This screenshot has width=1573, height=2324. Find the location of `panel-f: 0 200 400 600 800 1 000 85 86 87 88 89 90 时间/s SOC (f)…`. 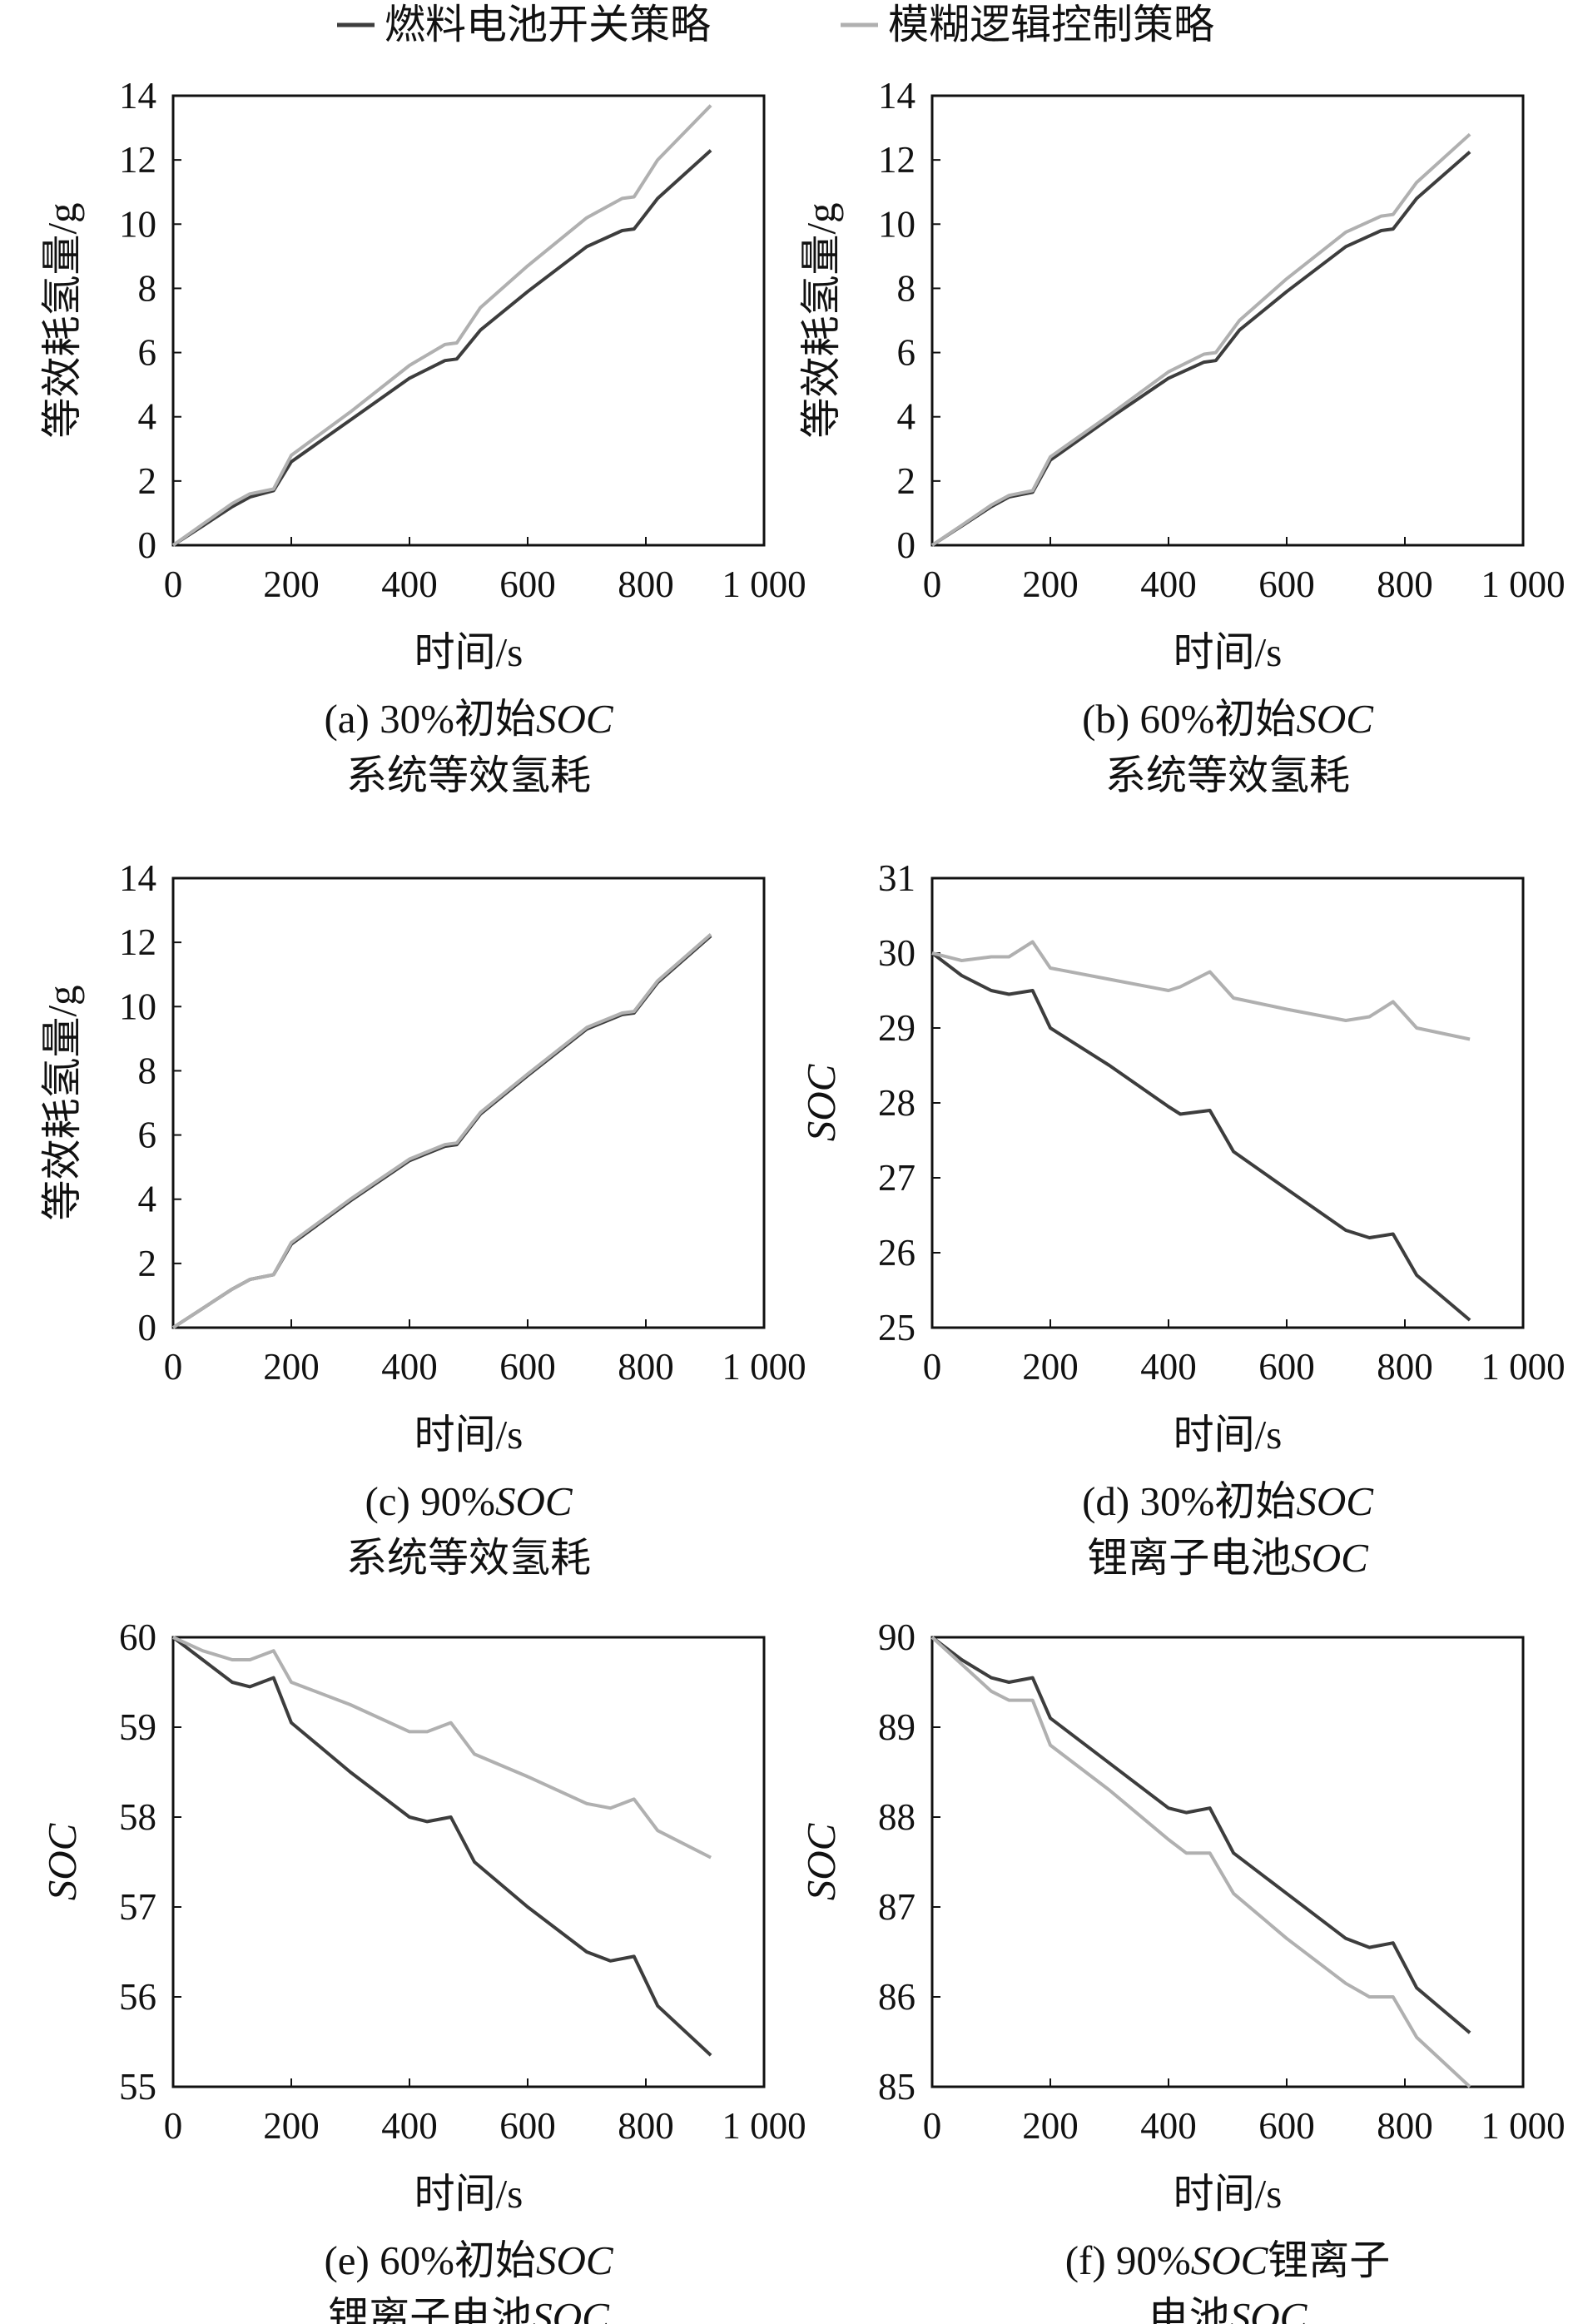

panel-f: 0 200 400 600 800 1 000 85 86 87 88 89 90 时间/s SOC (f)… is located at coordinates (1182, 1970).